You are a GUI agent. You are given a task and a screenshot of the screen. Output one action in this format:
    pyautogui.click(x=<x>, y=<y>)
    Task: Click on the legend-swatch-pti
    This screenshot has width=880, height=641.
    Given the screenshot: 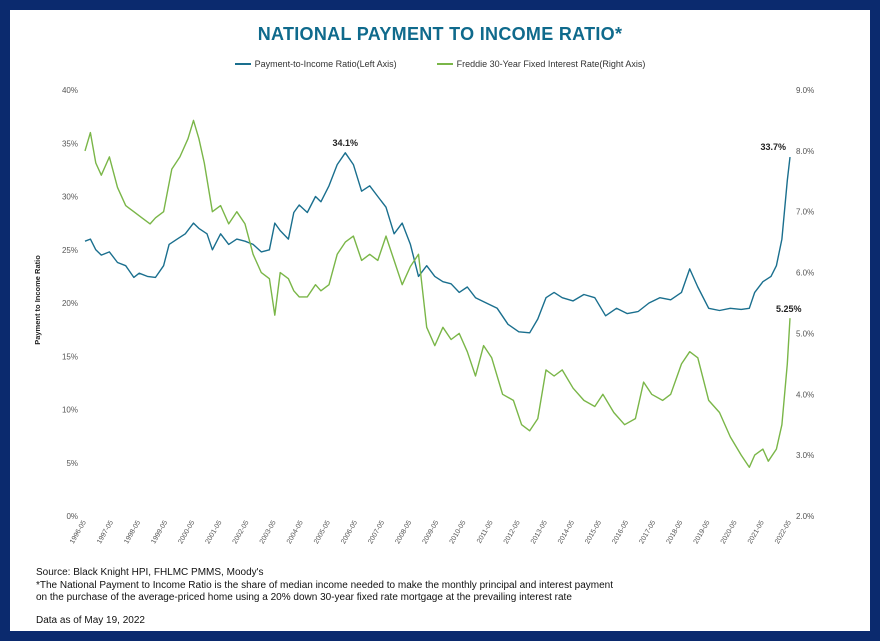 What is the action you would take?
    pyautogui.click(x=242, y=64)
    